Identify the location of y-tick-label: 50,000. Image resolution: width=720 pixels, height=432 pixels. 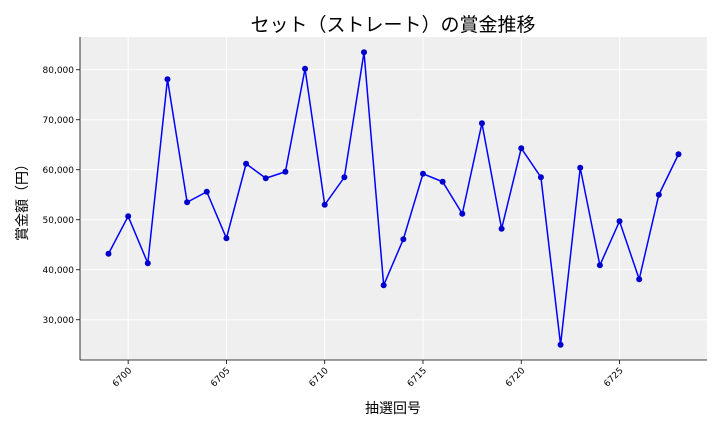
(59, 221).